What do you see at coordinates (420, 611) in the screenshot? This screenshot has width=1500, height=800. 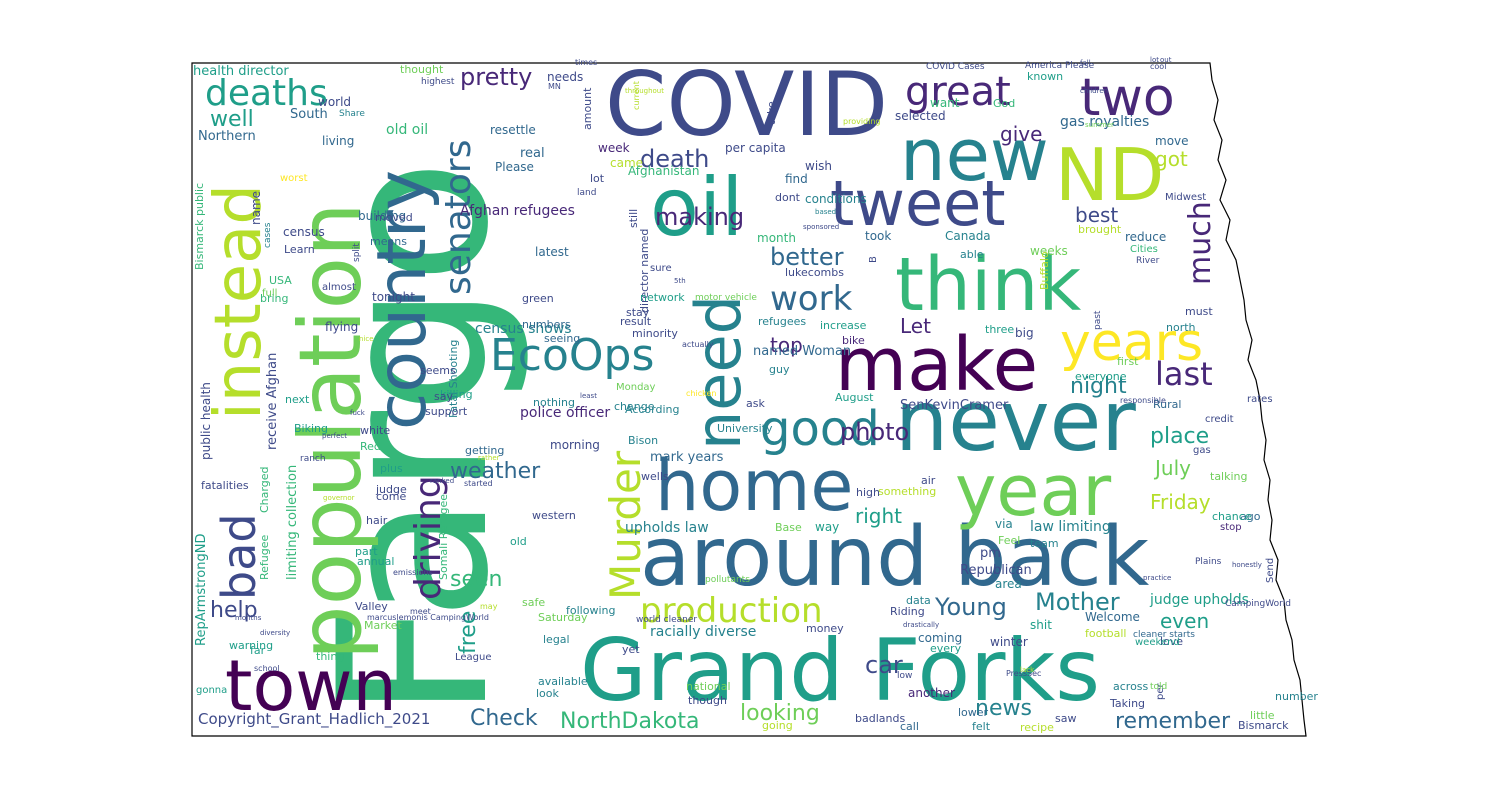 I see `word-meet: meet` at bounding box center [420, 611].